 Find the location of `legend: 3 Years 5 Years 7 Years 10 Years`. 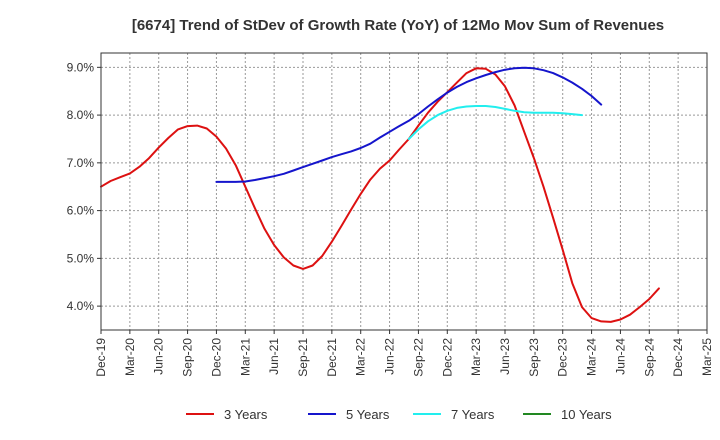

legend: 3 Years 5 Years 7 Years 10 Years is located at coordinates (399, 414).